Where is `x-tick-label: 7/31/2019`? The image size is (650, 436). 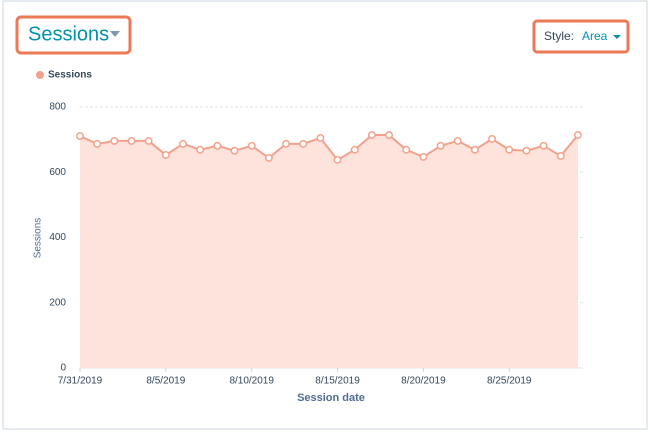
x-tick-label: 7/31/2019 is located at coordinates (80, 381).